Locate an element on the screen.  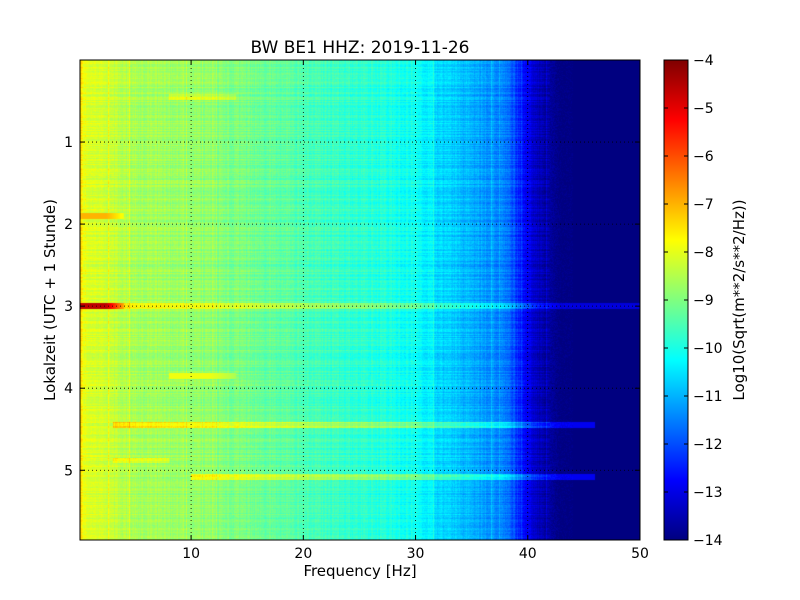
y-tick-label: 3 is located at coordinates (68, 307).